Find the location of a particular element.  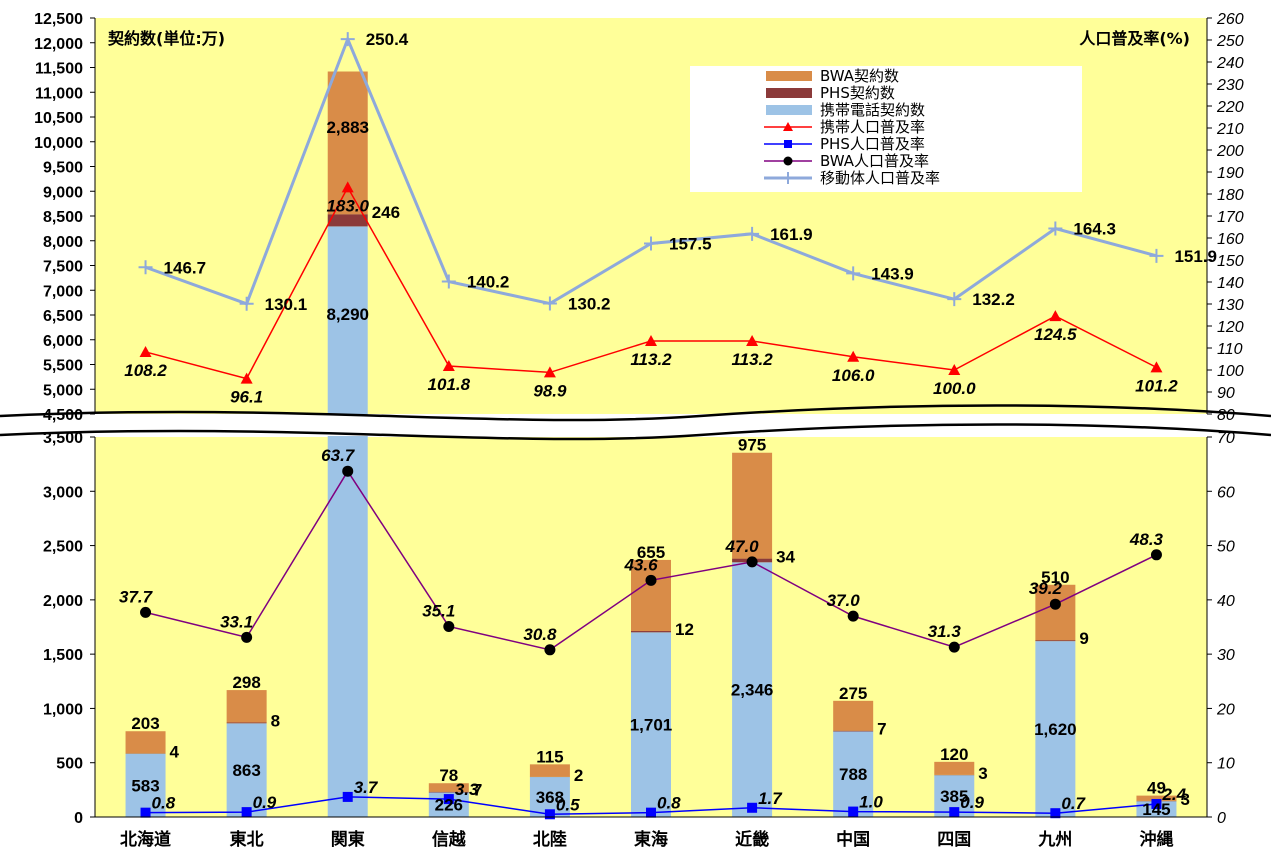

axis-break is located at coordinates (635, 422).